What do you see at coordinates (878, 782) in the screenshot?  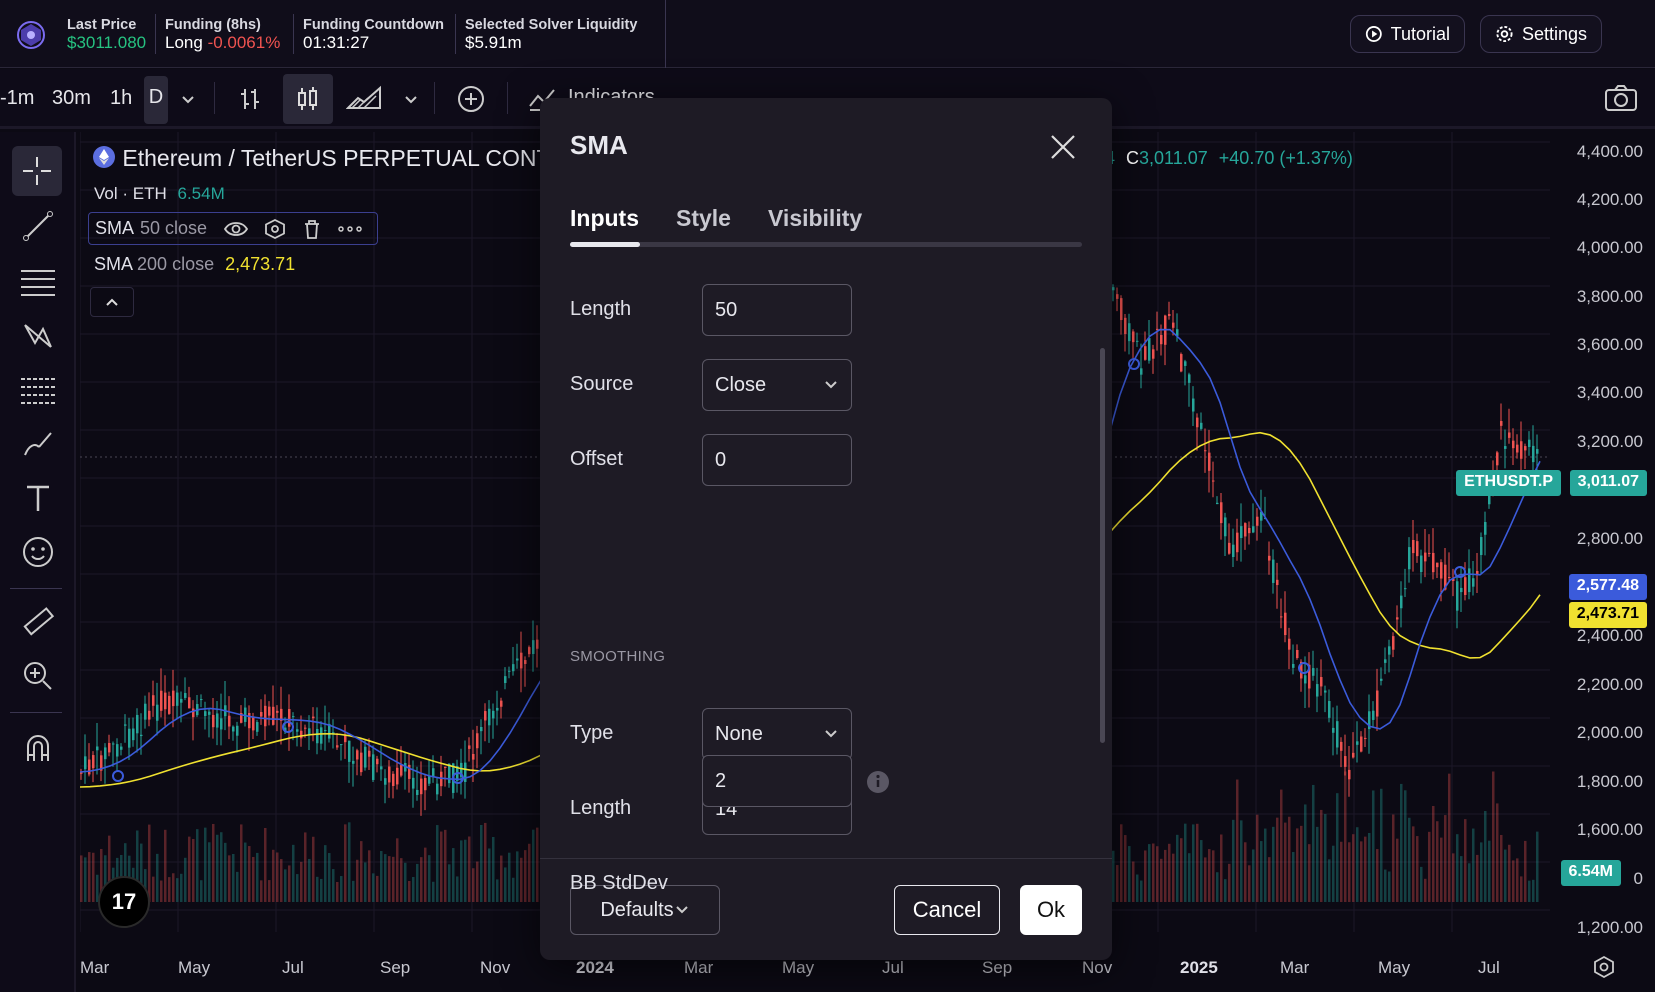 I see `info-icon` at bounding box center [878, 782].